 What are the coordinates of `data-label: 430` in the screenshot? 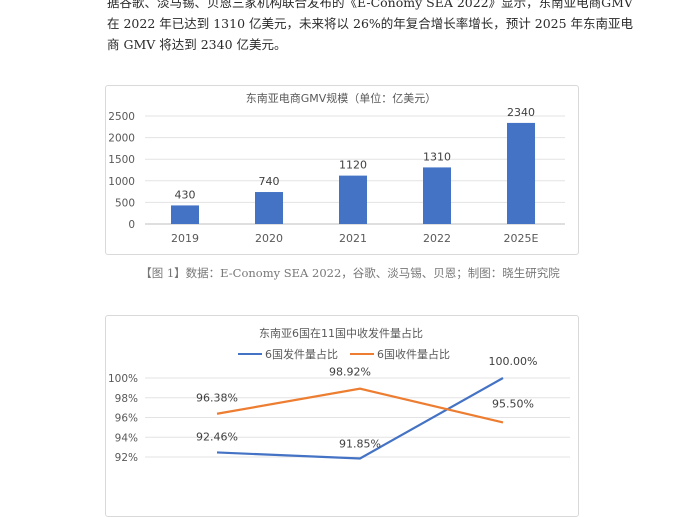 It's located at (185, 194).